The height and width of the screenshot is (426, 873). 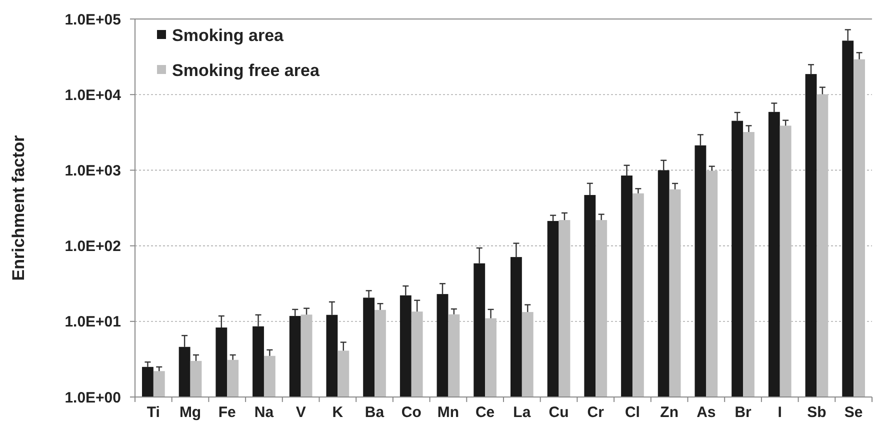 What do you see at coordinates (92, 171) in the screenshot?
I see `y-tick-label: 1.0E+03` at bounding box center [92, 171].